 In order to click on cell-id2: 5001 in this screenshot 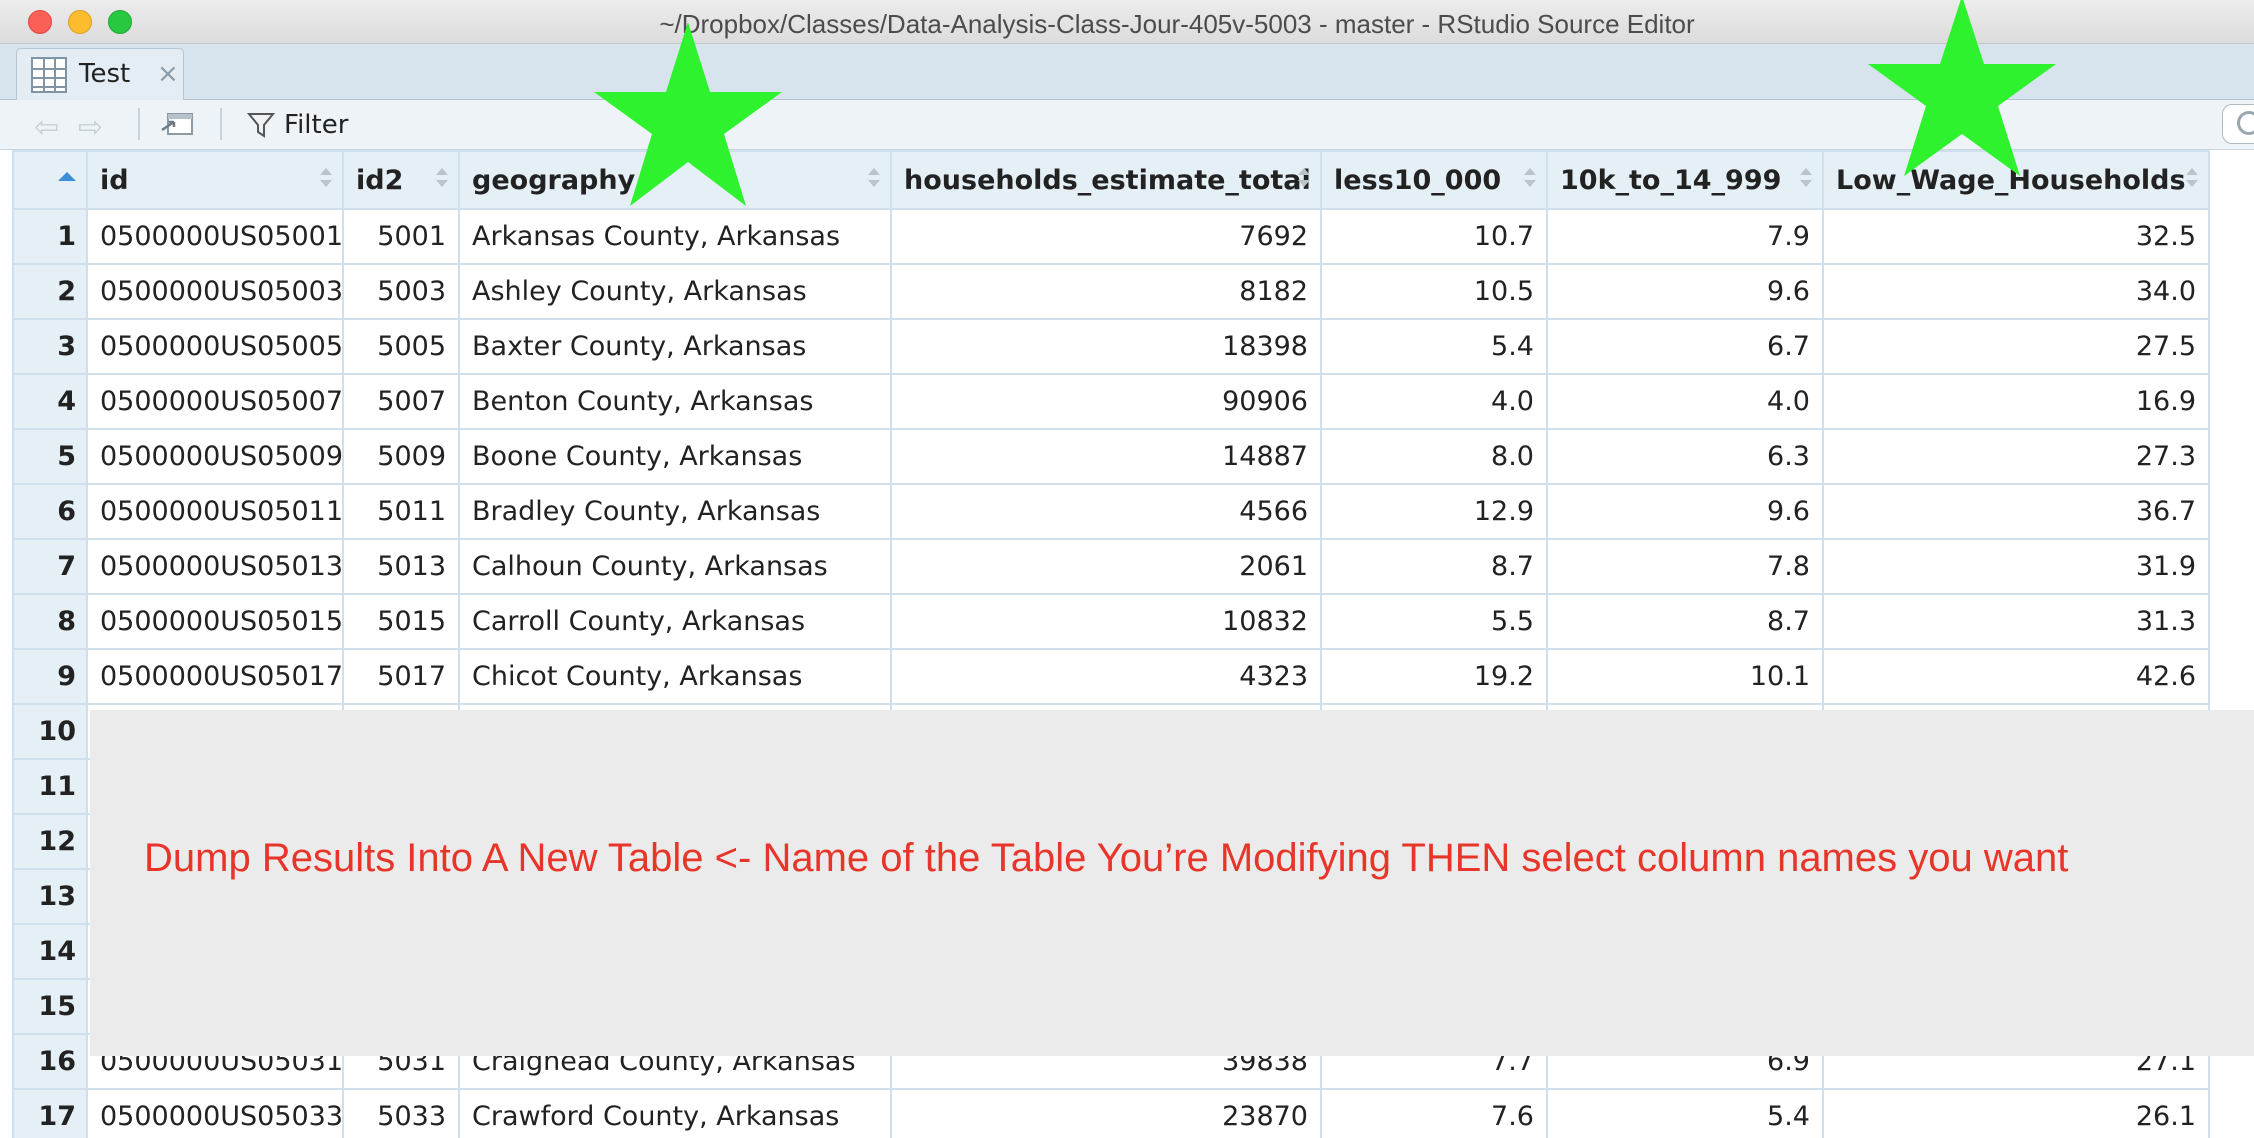, I will do `click(401, 236)`.